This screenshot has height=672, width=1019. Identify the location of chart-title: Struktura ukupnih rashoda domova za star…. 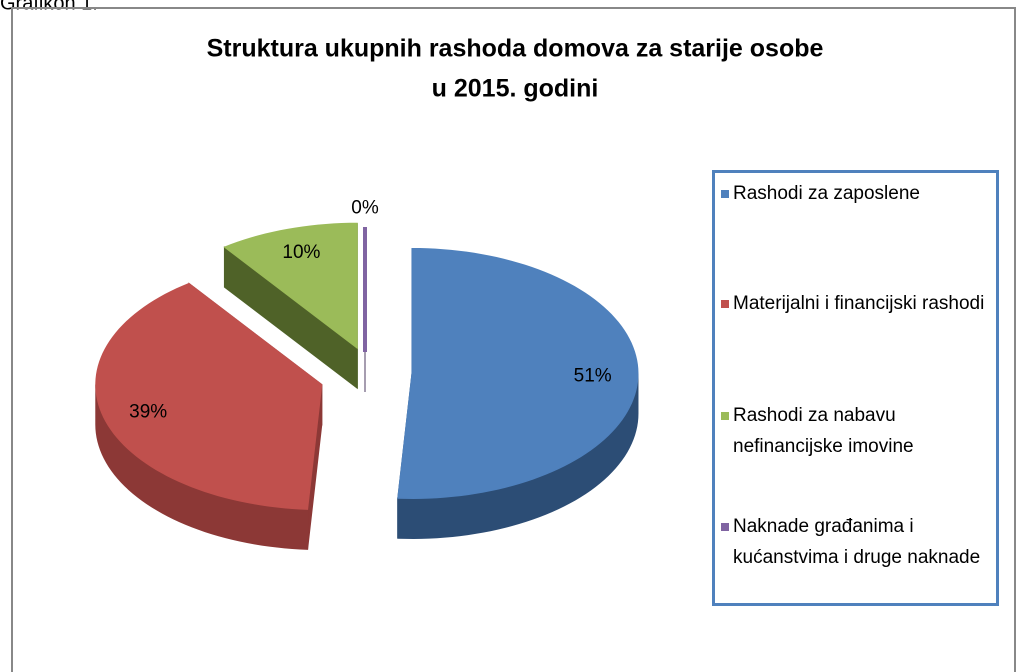
(515, 49).